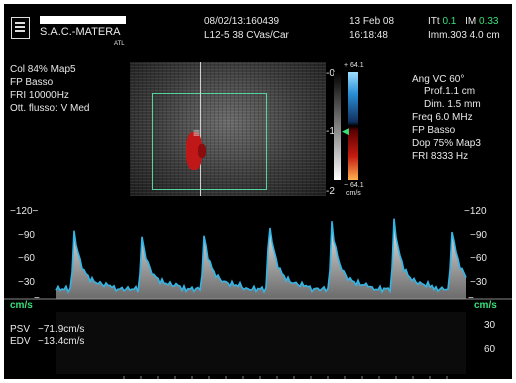  What do you see at coordinates (442, 117) in the screenshot?
I see `doppler-frequency: Freq 6.0 MHz` at bounding box center [442, 117].